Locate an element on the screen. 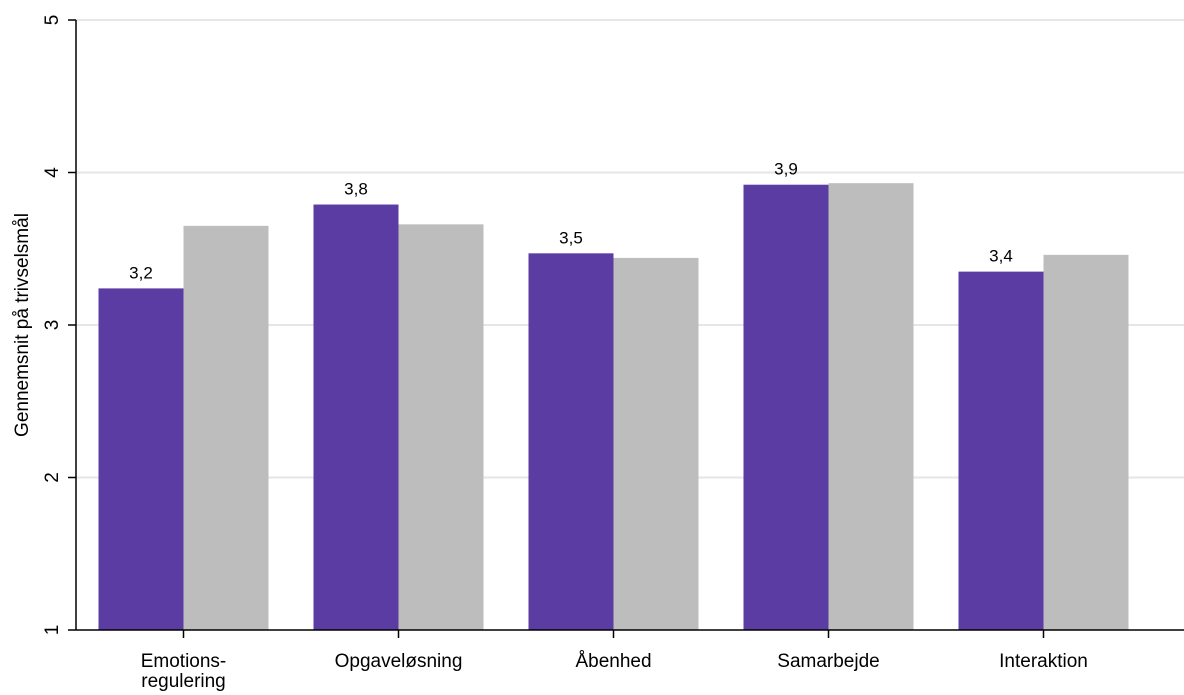  bar-value-label: 3,2 is located at coordinates (141, 272).